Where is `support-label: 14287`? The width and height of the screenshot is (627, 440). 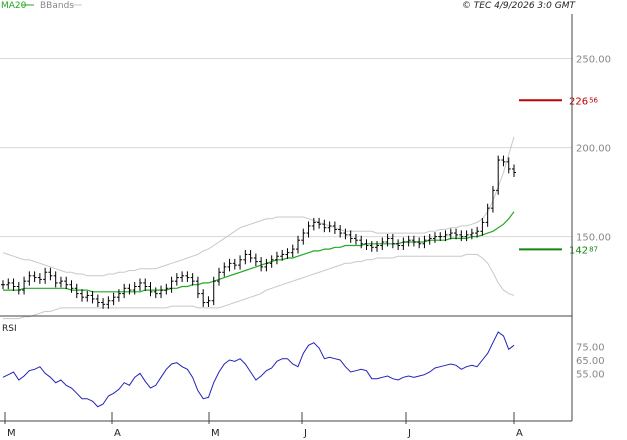
support-label: 14287 is located at coordinates (583, 250).